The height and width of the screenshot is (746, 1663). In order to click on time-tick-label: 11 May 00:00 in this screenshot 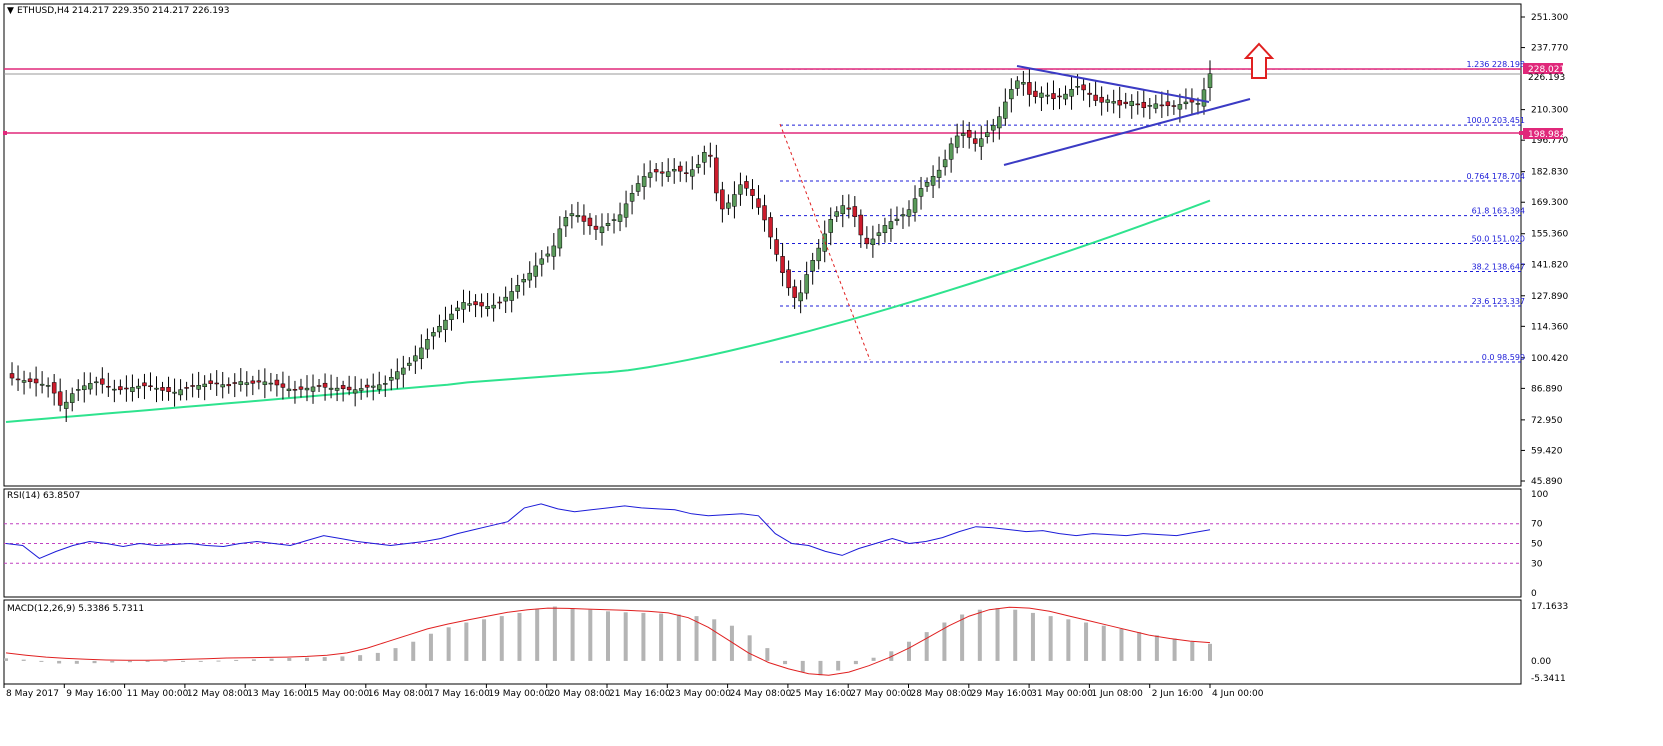, I will do `click(158, 694)`.